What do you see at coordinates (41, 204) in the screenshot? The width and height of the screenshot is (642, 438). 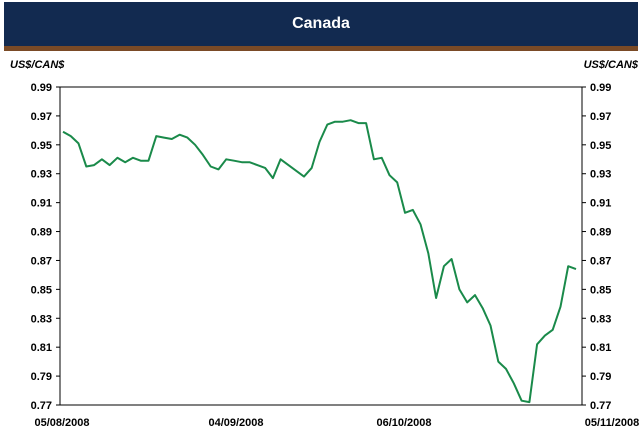 I see `y-tick-label-left: 0.91` at bounding box center [41, 204].